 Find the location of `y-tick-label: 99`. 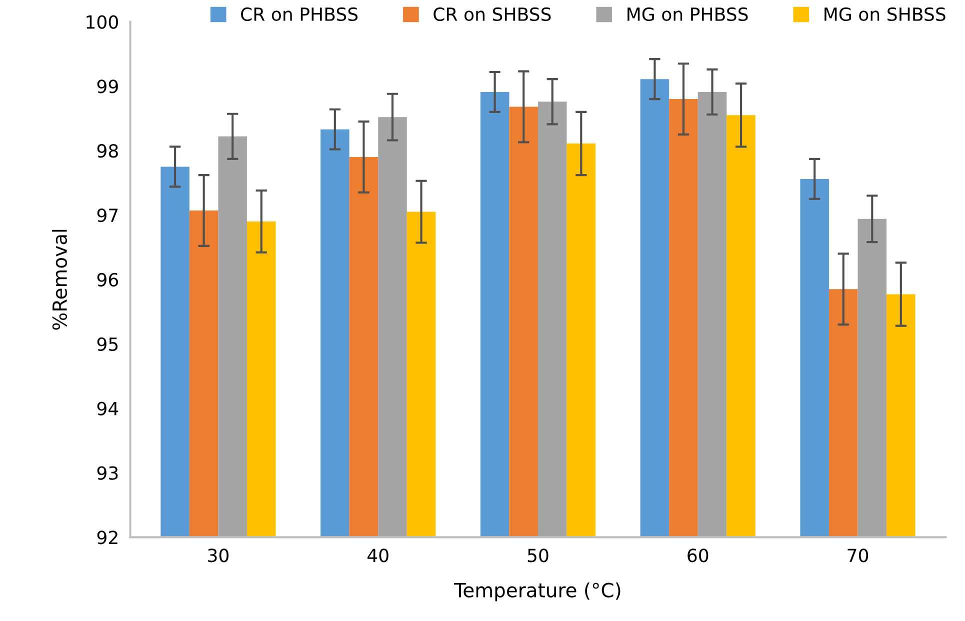

y-tick-label: 99 is located at coordinates (107, 87).